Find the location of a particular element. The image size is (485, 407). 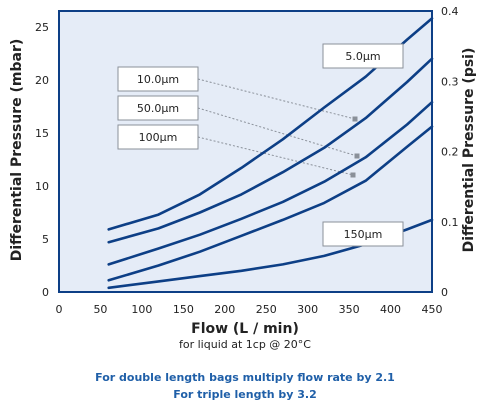

series-label-text: 100µm is located at coordinates (158, 137).